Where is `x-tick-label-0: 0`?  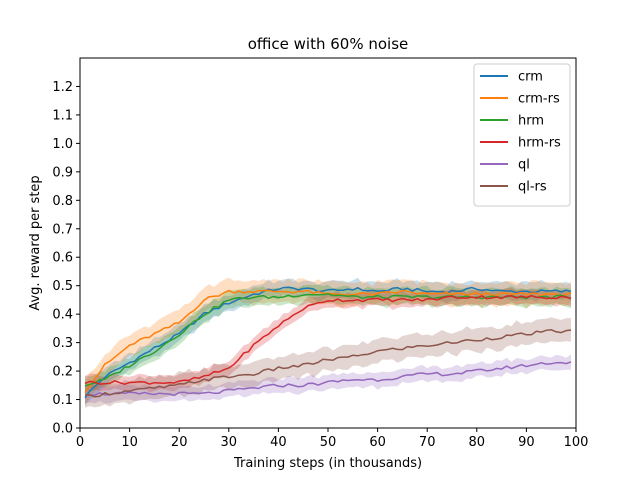 x-tick-label-0: 0 is located at coordinates (80, 442).